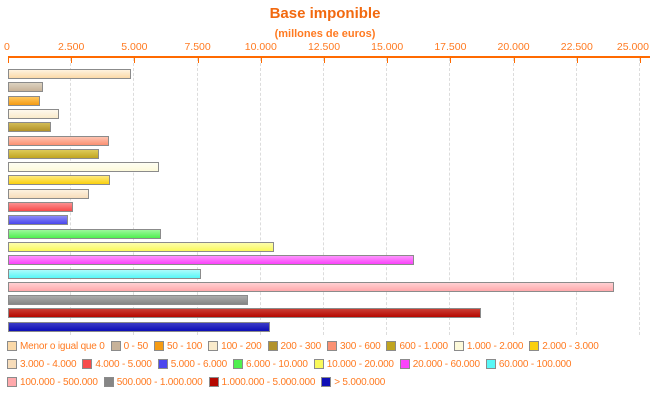 The width and height of the screenshot is (650, 400). Describe the element at coordinates (159, 382) in the screenshot. I see `legend-label: 500.000 - 1.000.000` at that location.